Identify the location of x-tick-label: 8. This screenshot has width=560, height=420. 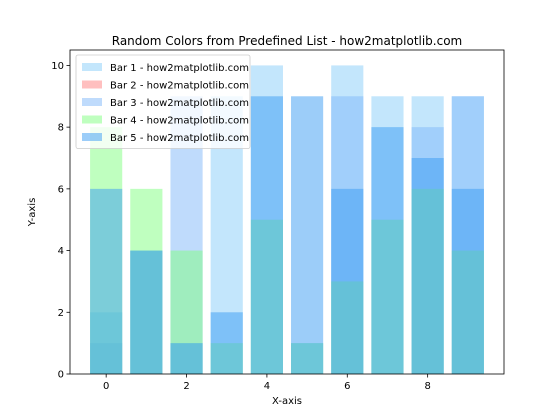
(427, 386).